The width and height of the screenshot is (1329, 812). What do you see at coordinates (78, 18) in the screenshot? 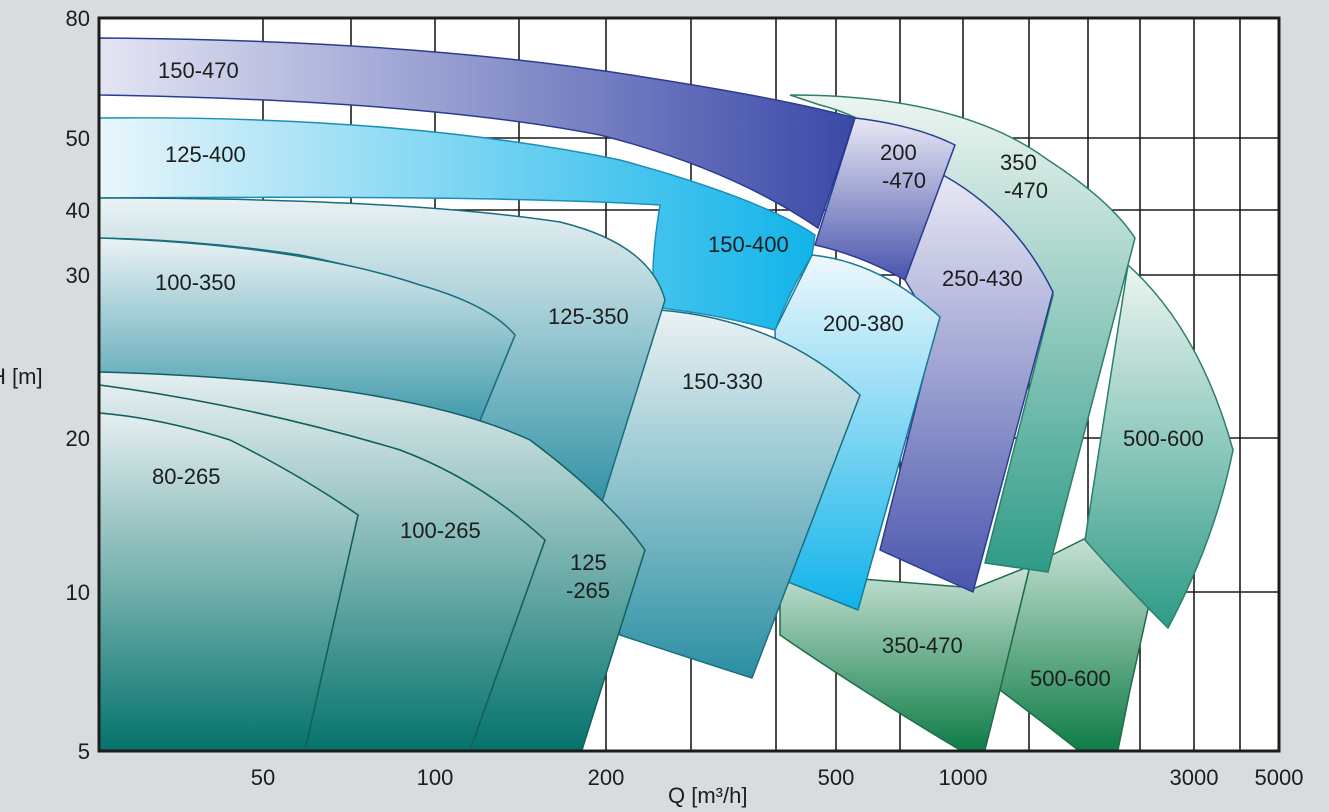
I see `y-tick-80: 80` at bounding box center [78, 18].